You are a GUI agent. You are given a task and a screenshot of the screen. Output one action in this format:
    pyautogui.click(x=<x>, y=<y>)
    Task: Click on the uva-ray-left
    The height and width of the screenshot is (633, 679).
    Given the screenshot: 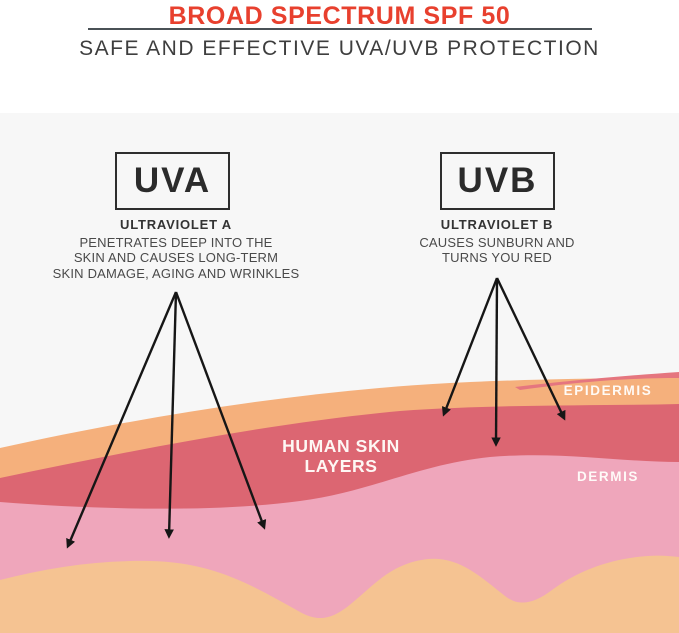 What is the action you would take?
    pyautogui.click(x=122, y=420)
    